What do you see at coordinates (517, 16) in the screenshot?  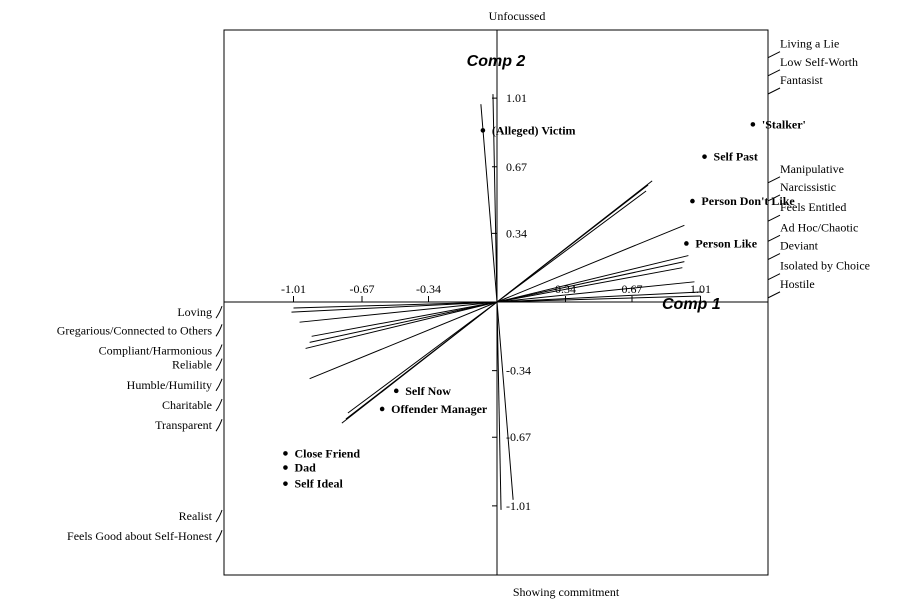 I see `top-pole-label: Unfocussed` at bounding box center [517, 16].